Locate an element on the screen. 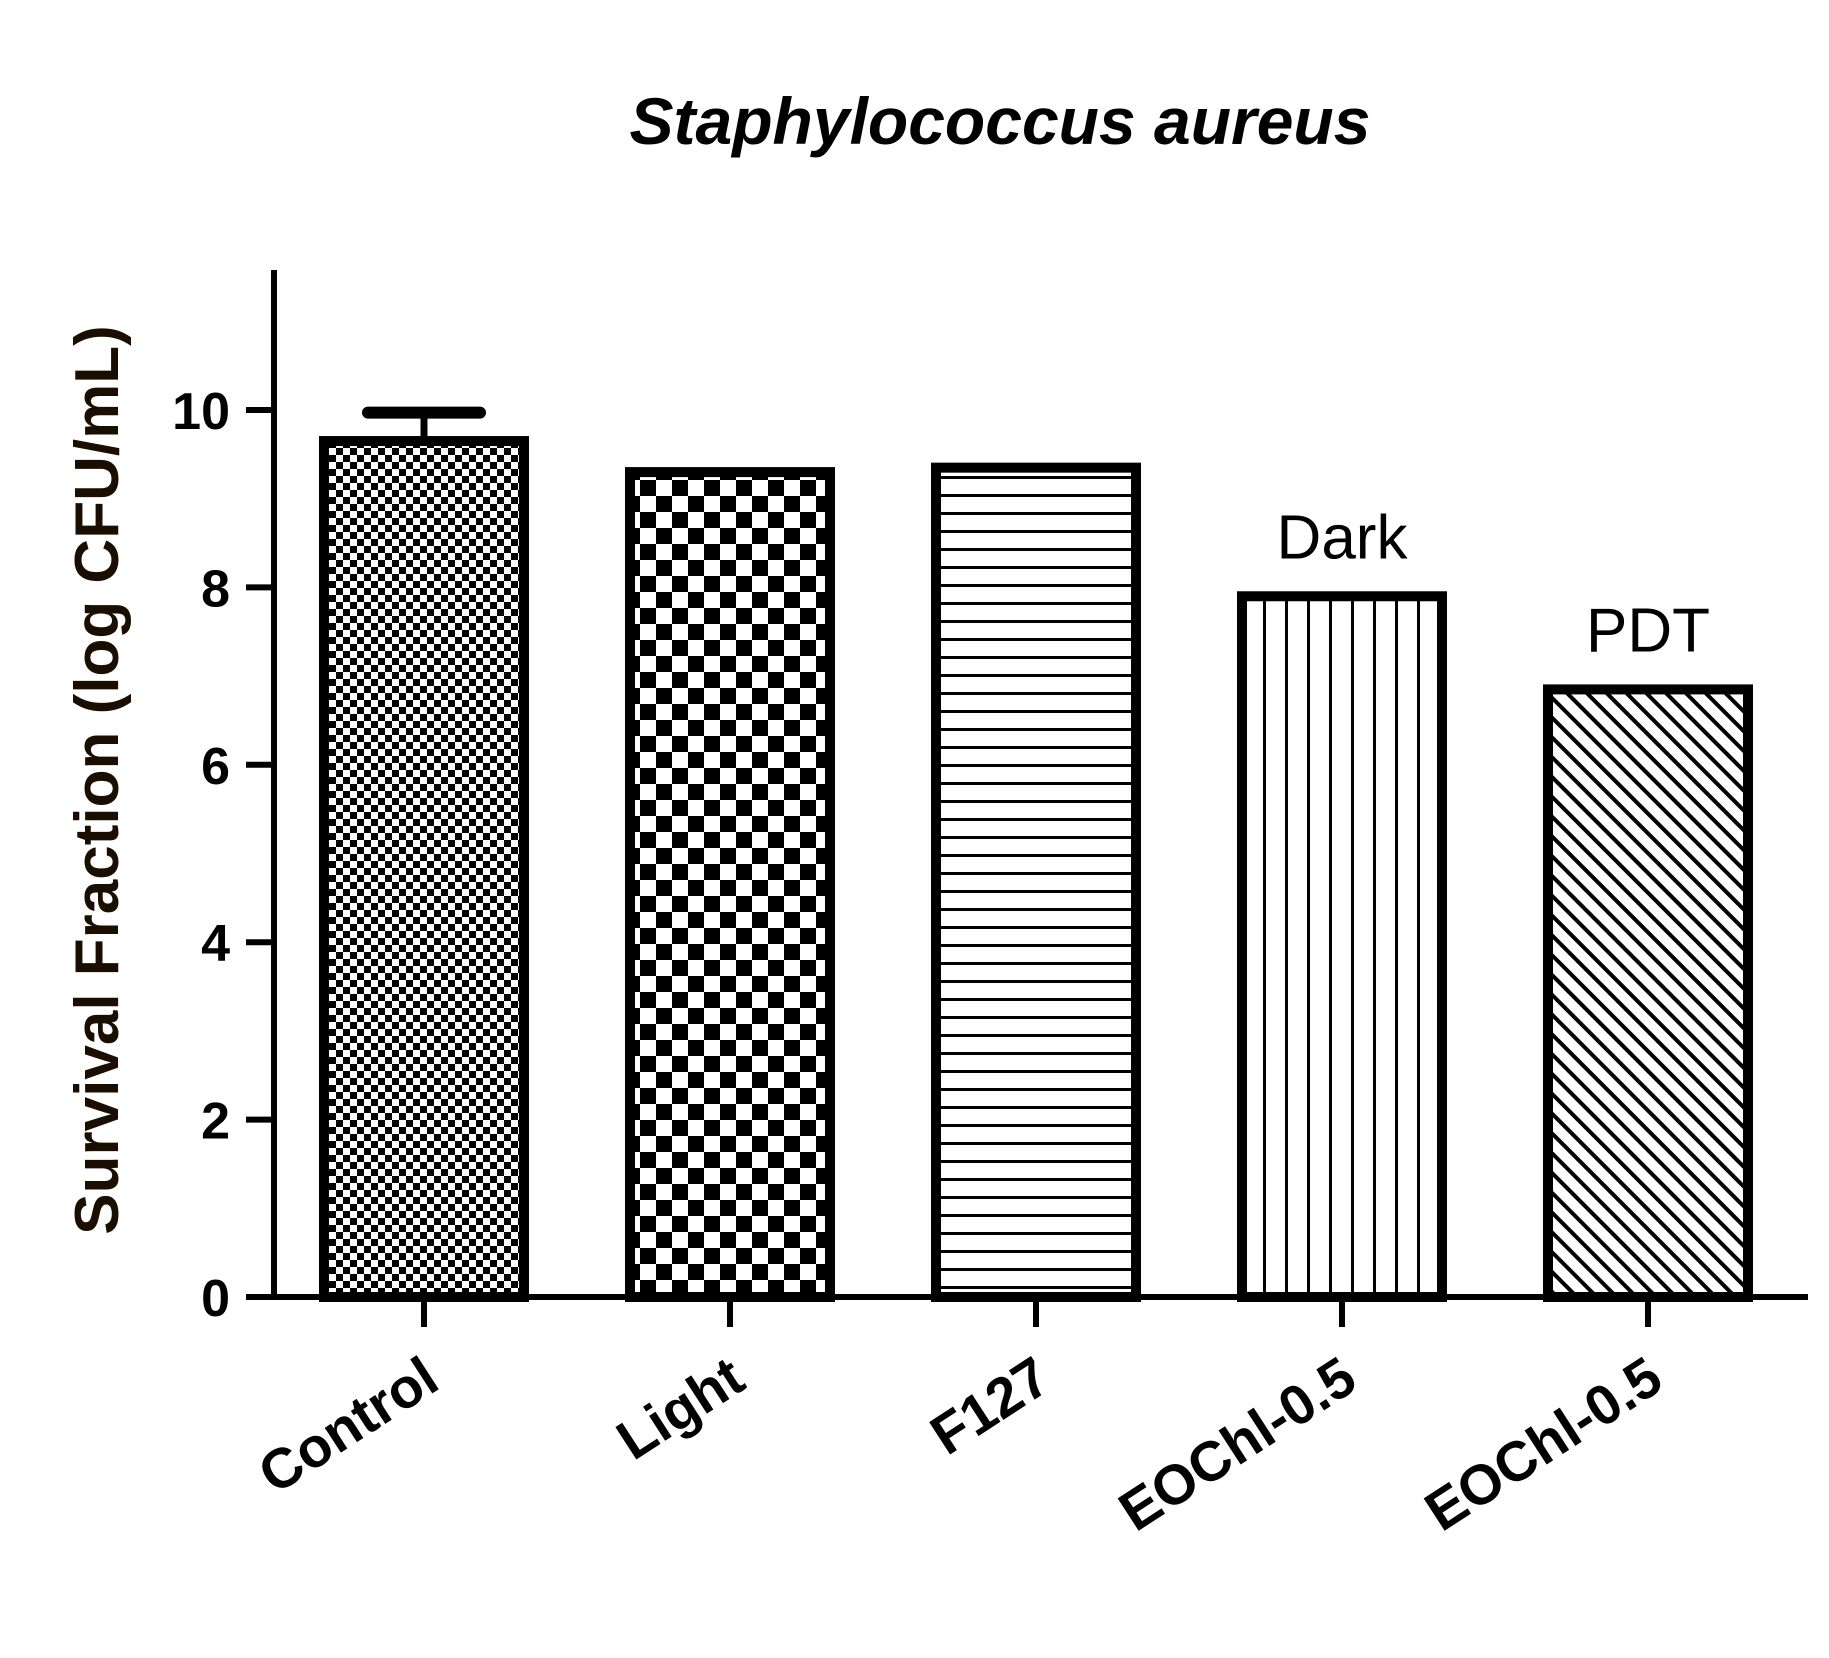 This screenshot has width=1829, height=1658. x-category-label: F127 is located at coordinates (989, 1405).